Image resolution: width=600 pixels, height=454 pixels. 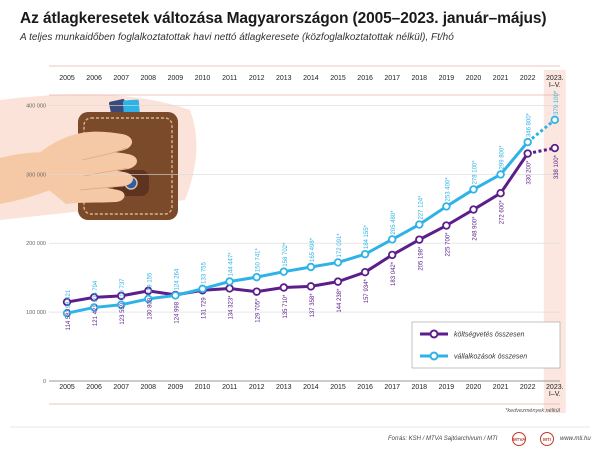 I want to click on x-tick-label: 2008, so click(x=149, y=387).